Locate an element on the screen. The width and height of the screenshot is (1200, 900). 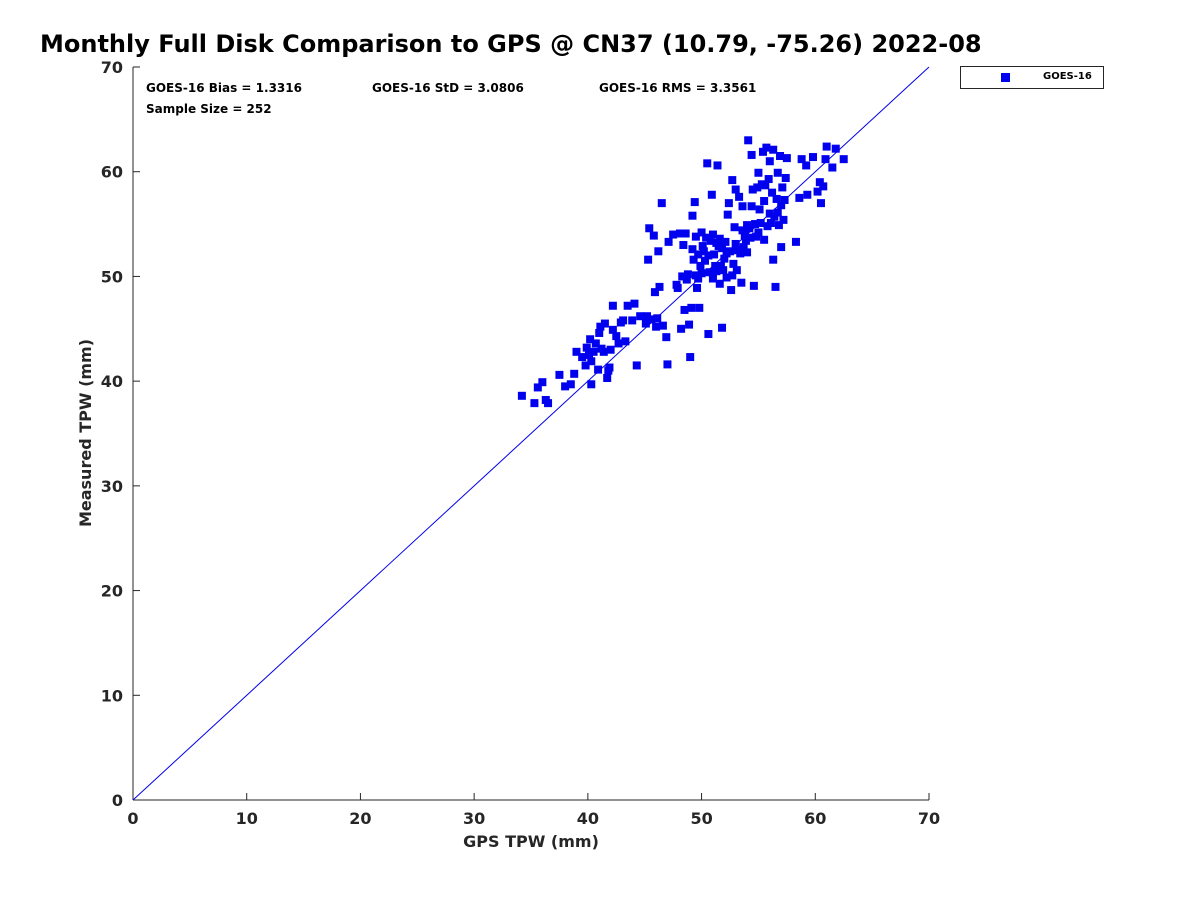
y-tick-label: 30 is located at coordinates (112, 486).